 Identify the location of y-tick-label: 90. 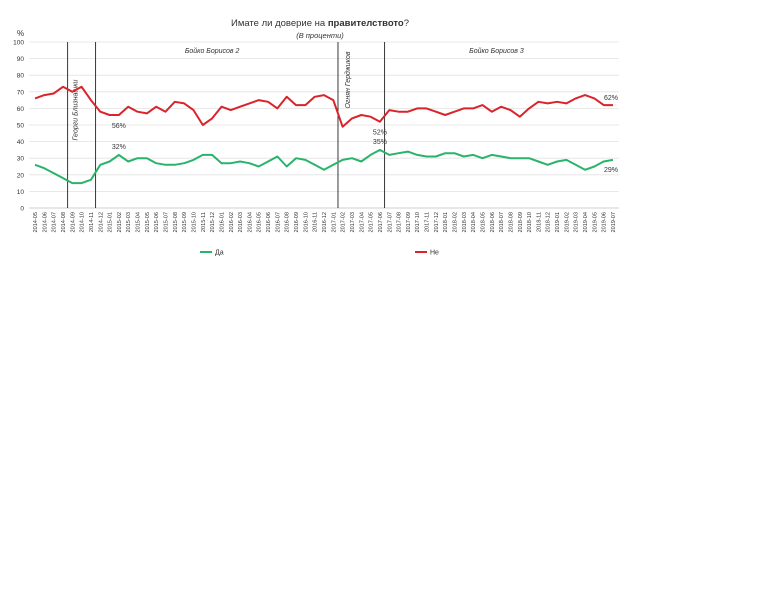
(21, 59).